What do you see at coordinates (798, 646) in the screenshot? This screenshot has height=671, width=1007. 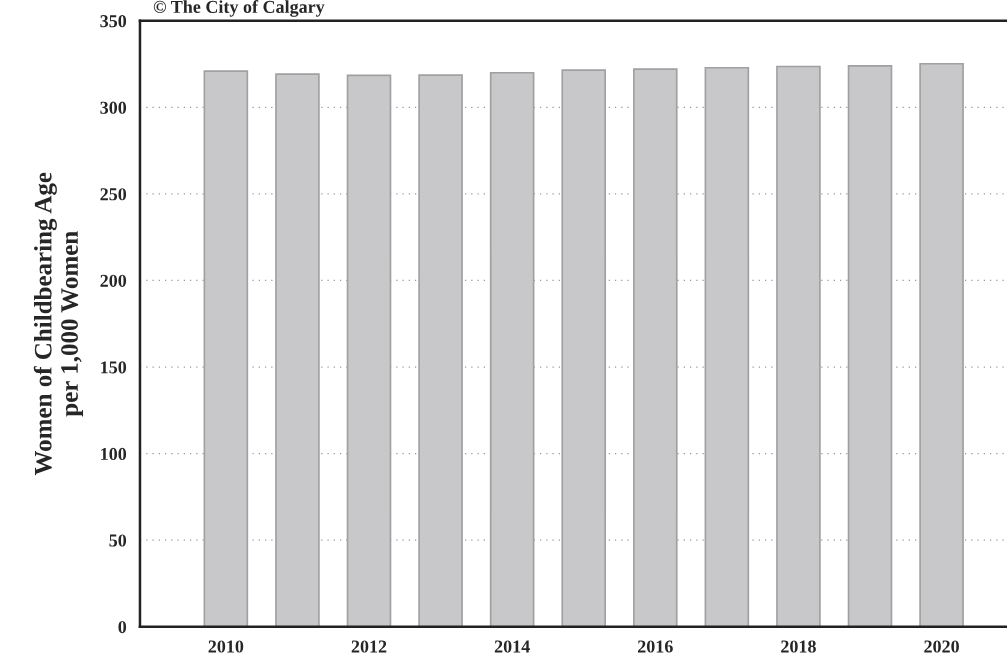 I see `x-tick-label: 2018` at bounding box center [798, 646].